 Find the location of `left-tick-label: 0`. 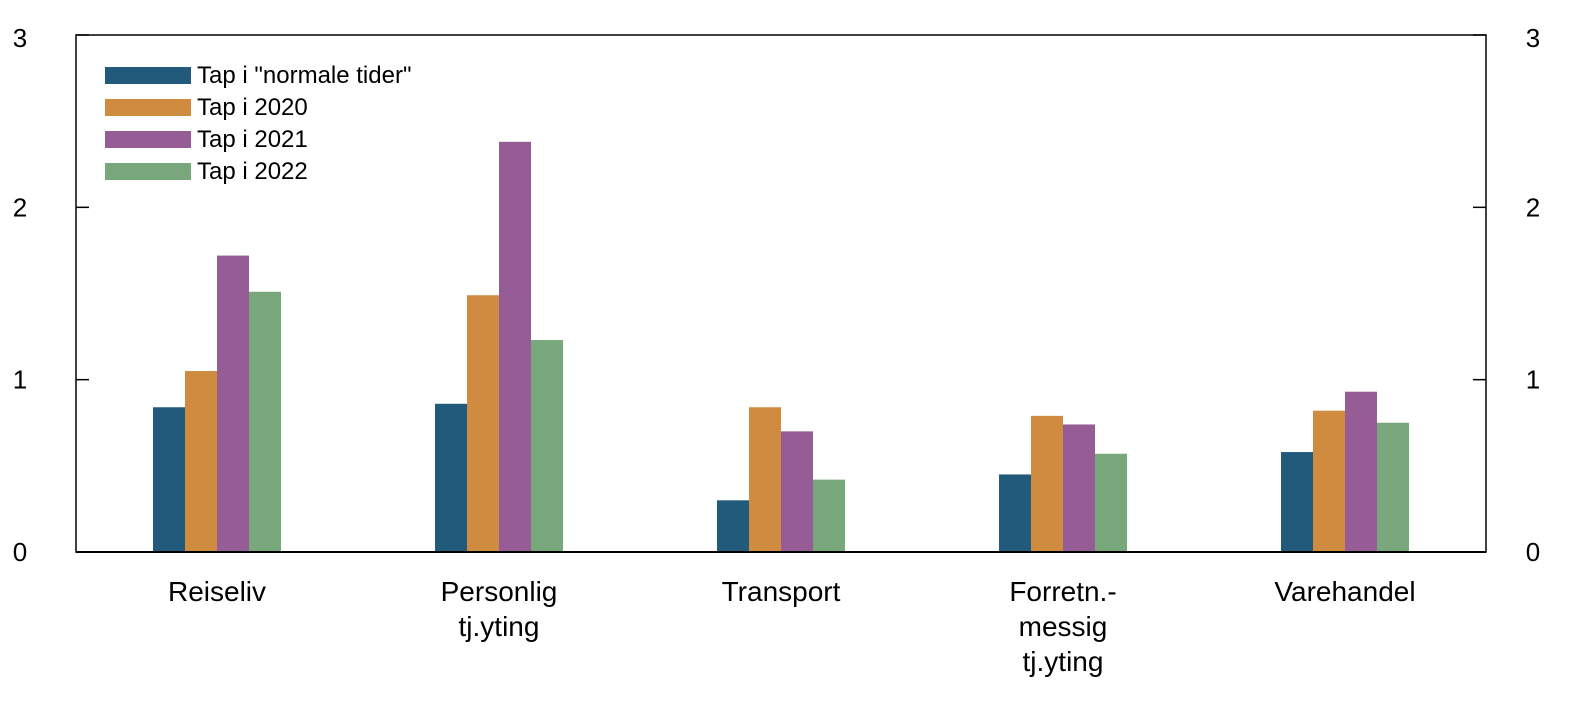

left-tick-label: 0 is located at coordinates (20, 552).